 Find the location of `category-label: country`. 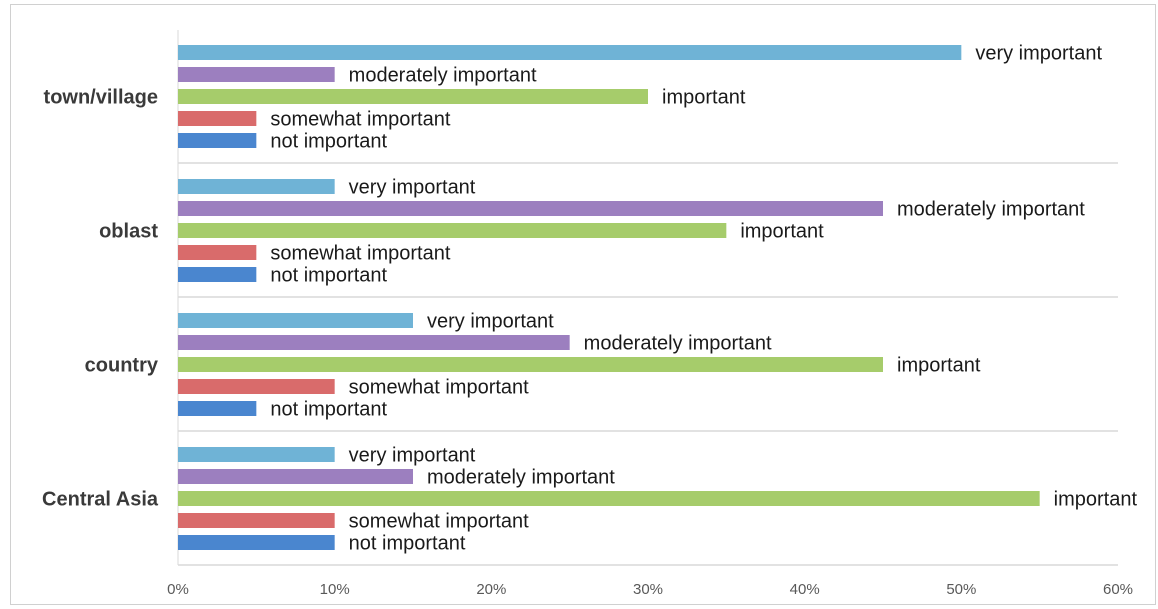

category-label: country is located at coordinates (122, 366).